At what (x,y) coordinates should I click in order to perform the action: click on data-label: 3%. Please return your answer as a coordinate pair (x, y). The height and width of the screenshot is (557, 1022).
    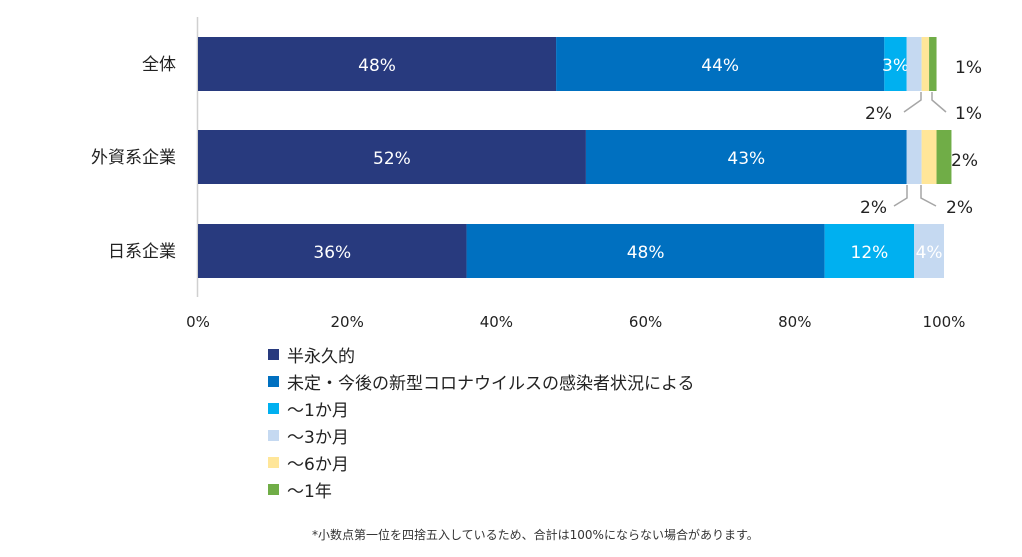
    Looking at the image, I should click on (895, 66).